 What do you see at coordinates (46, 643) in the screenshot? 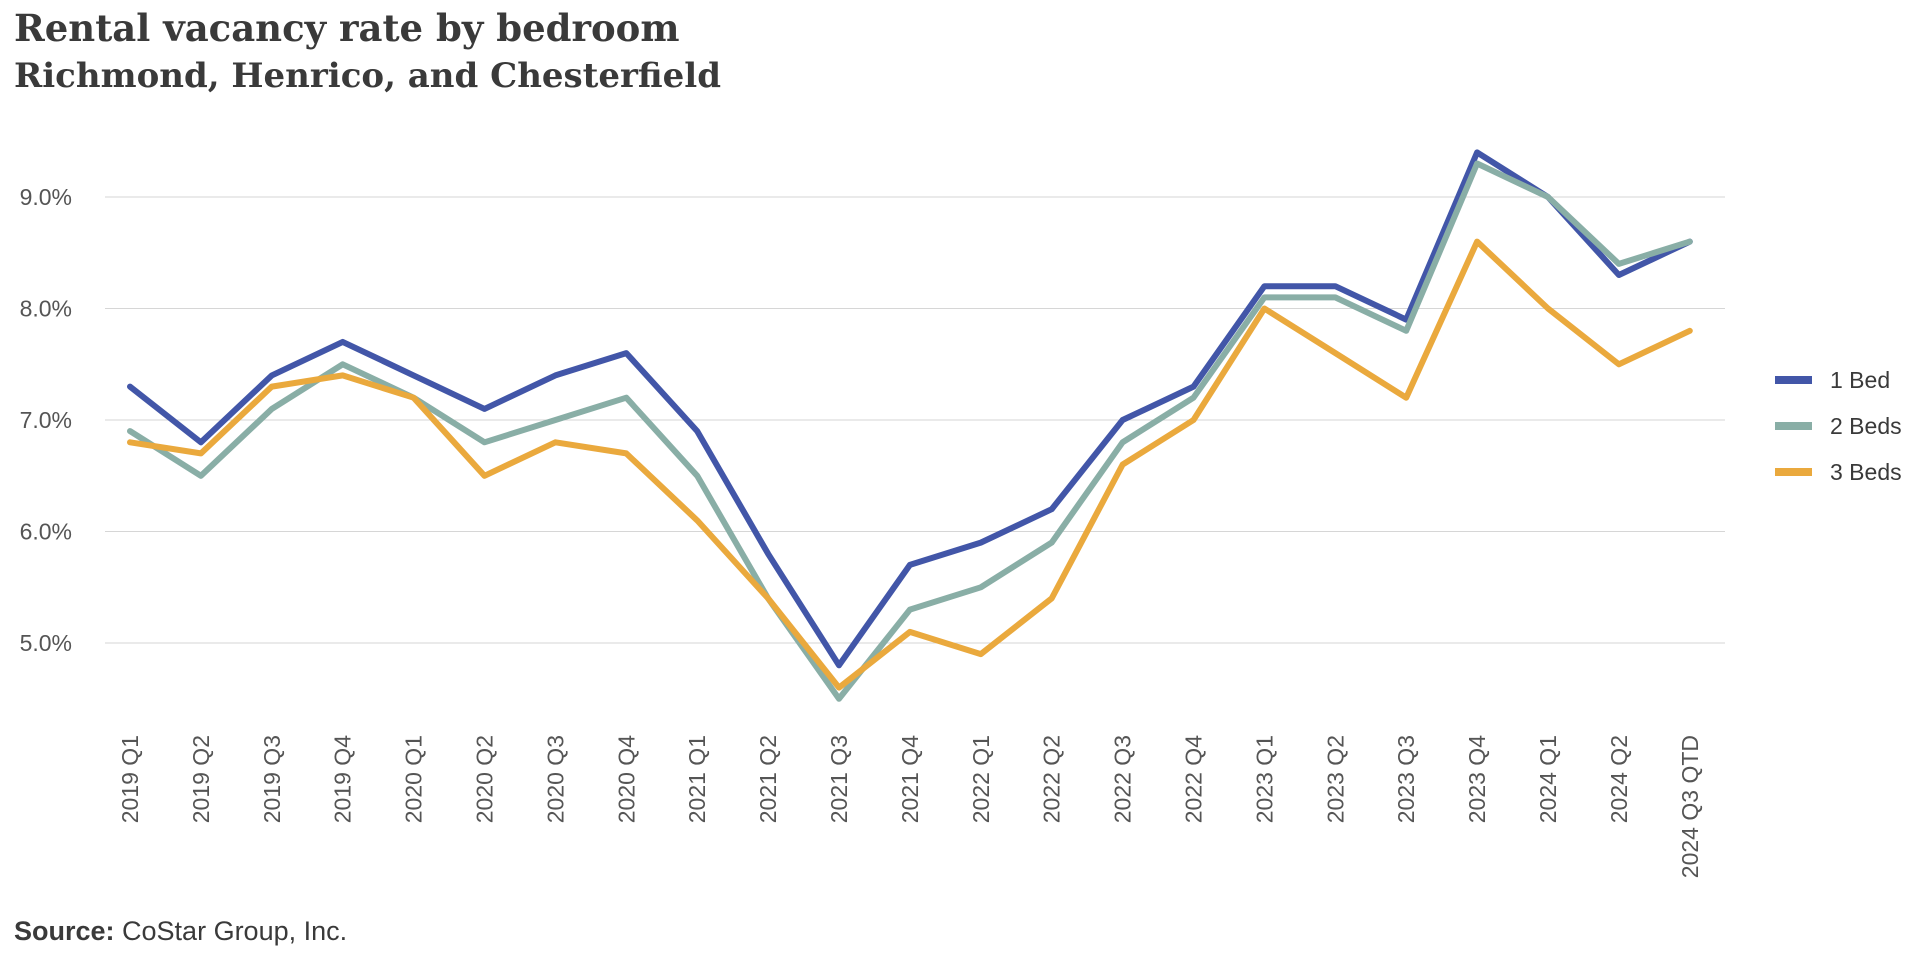
I see `y-tick-label: 5.0%` at bounding box center [46, 643].